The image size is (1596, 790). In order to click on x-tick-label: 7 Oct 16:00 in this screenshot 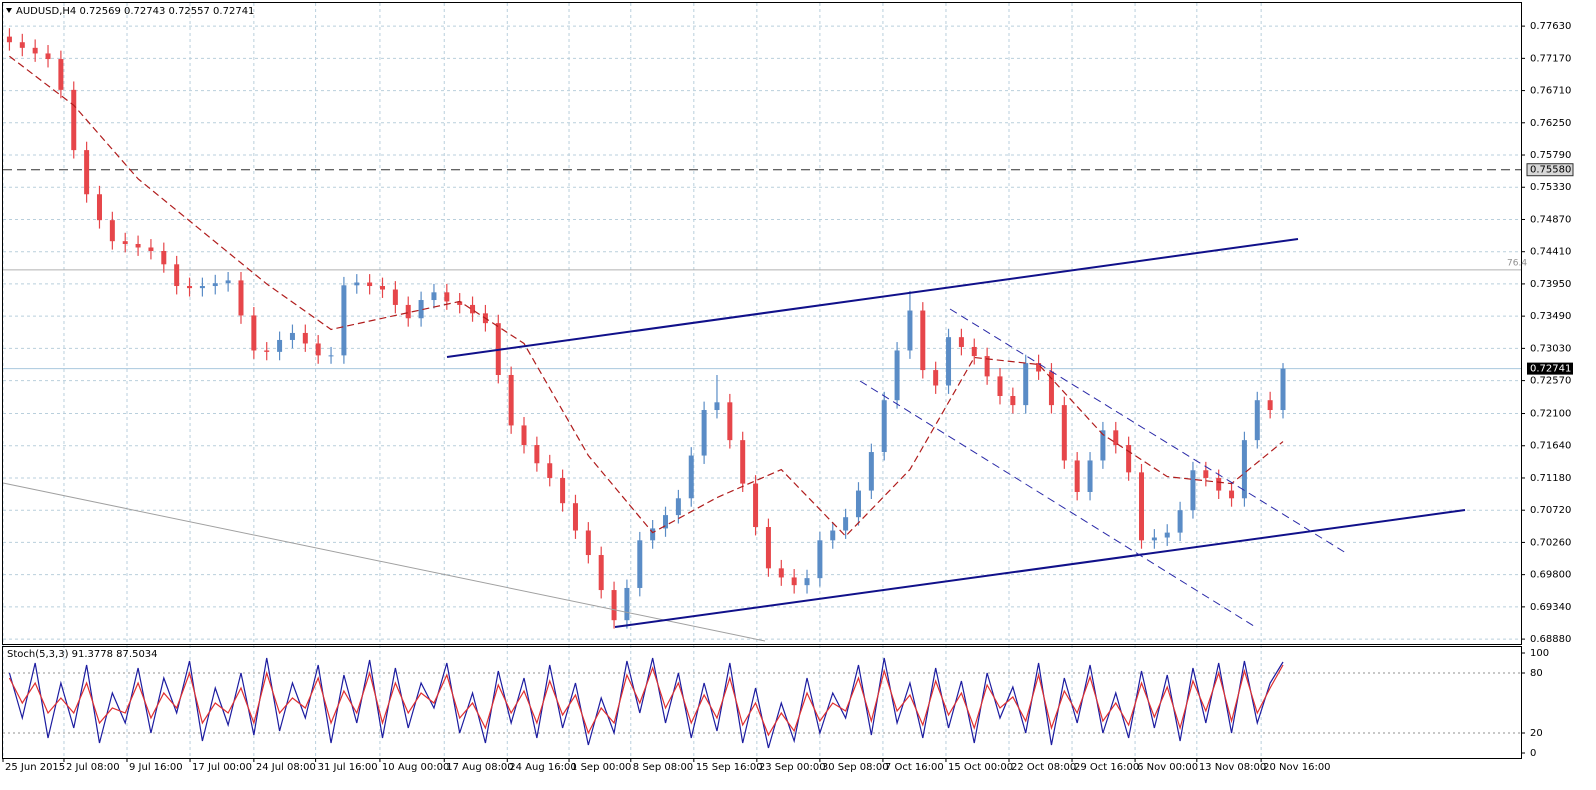, I will do `click(914, 767)`.